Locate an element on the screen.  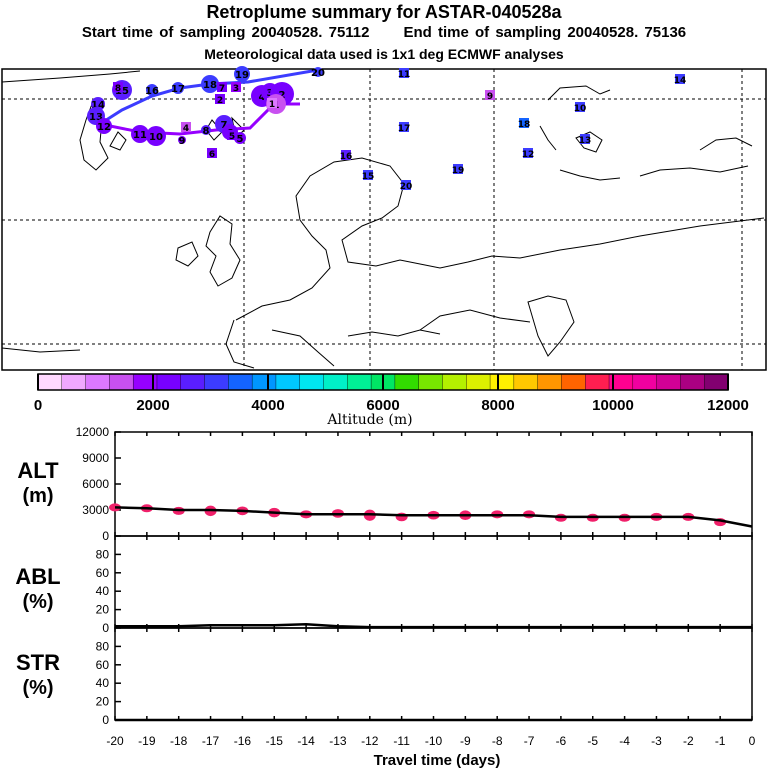
str-yticks: 80 60 40 20 0 is located at coordinates (108, 683).